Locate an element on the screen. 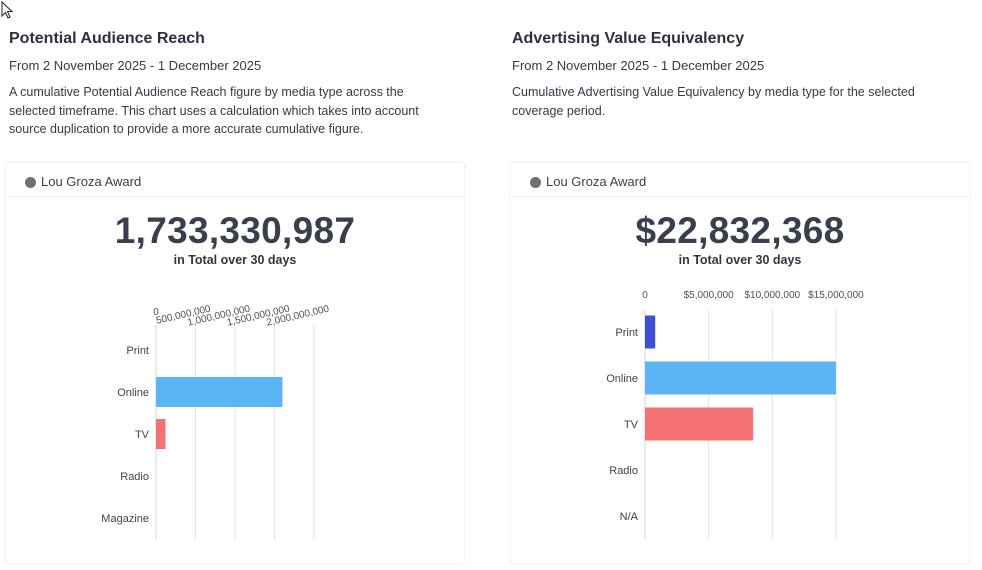 This screenshot has height=570, width=982. category-label: N/A is located at coordinates (629, 517).